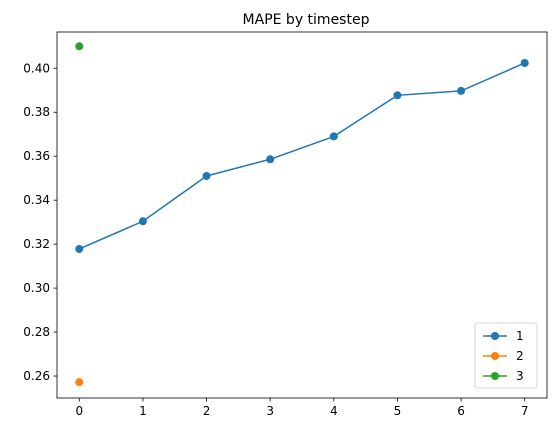 This screenshot has height=435, width=556. I want to click on x-tick-label: 6, so click(461, 411).